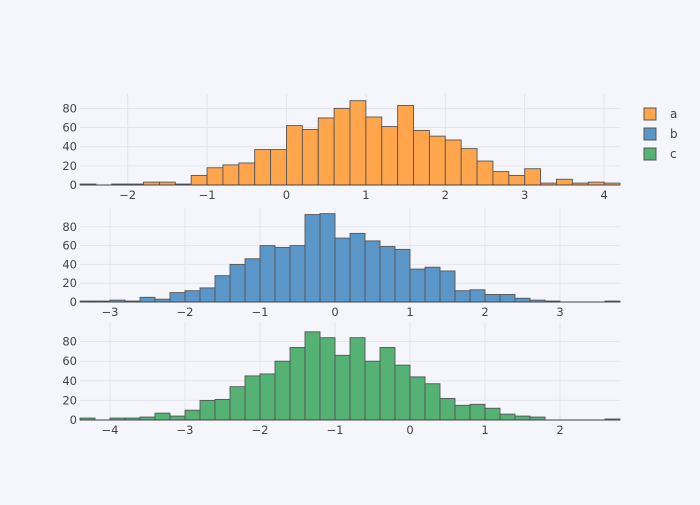  I want to click on legend: abc, so click(660, 134).